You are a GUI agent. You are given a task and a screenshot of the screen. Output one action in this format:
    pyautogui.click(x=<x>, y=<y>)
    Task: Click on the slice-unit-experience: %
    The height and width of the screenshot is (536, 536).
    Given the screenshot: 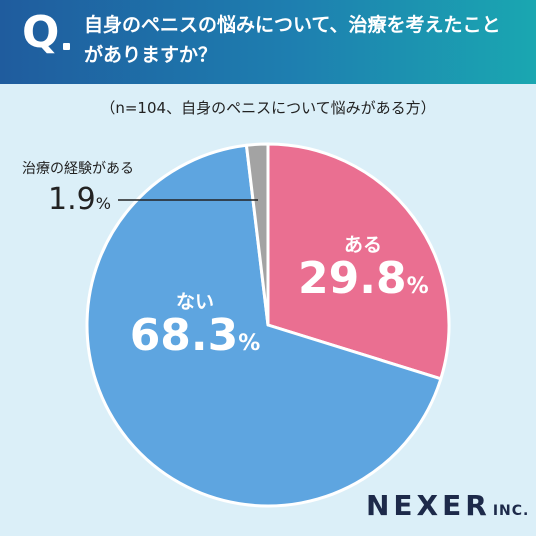 What is the action you would take?
    pyautogui.click(x=103, y=203)
    